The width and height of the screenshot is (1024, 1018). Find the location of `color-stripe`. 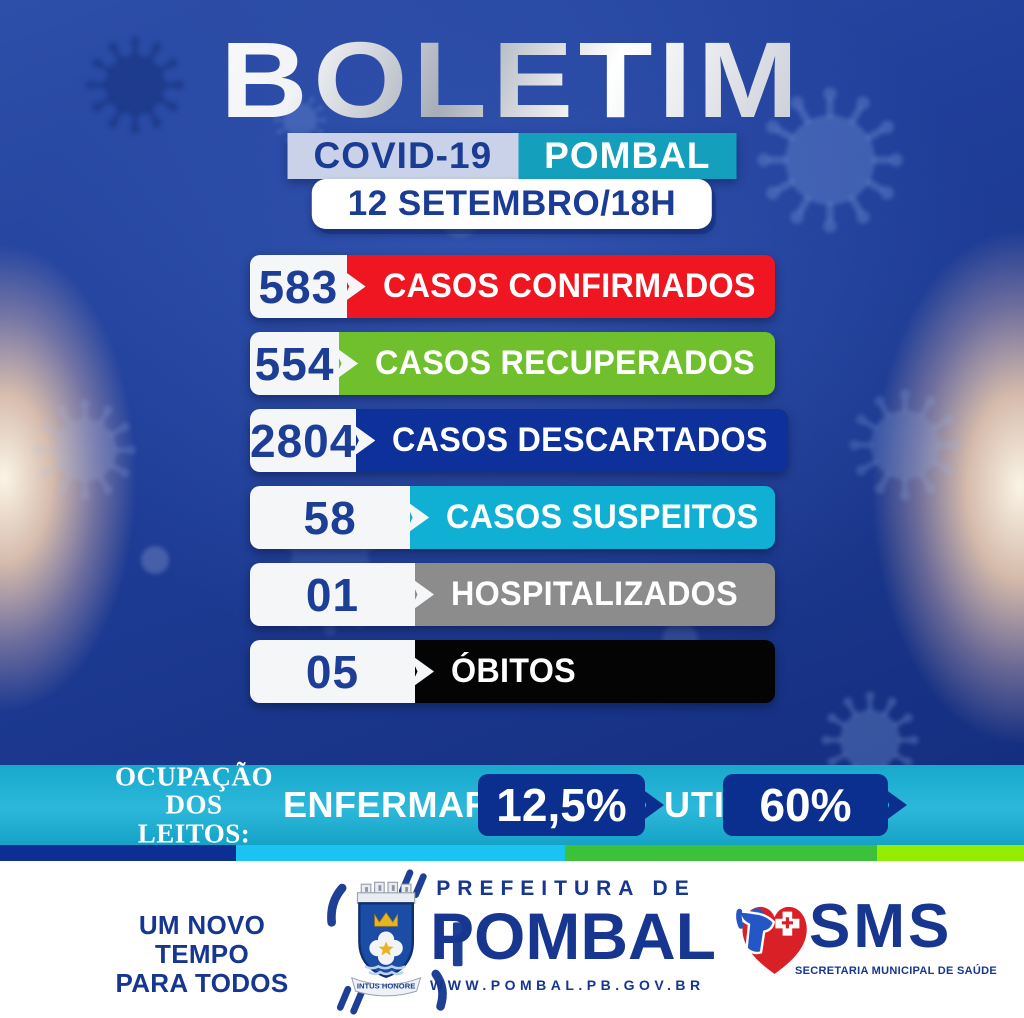

color-stripe is located at coordinates (512, 853).